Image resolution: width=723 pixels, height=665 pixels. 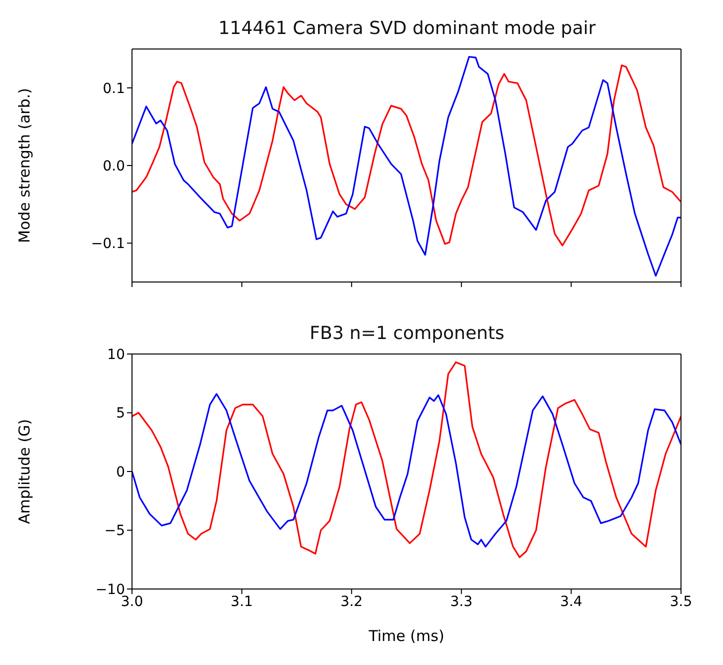 What do you see at coordinates (241, 602) in the screenshot?
I see `x-tick-label: 3.1` at bounding box center [241, 602].